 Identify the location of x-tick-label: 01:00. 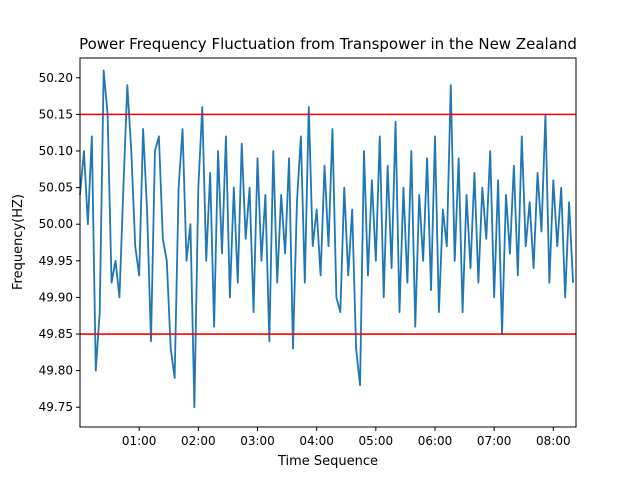
(139, 441).